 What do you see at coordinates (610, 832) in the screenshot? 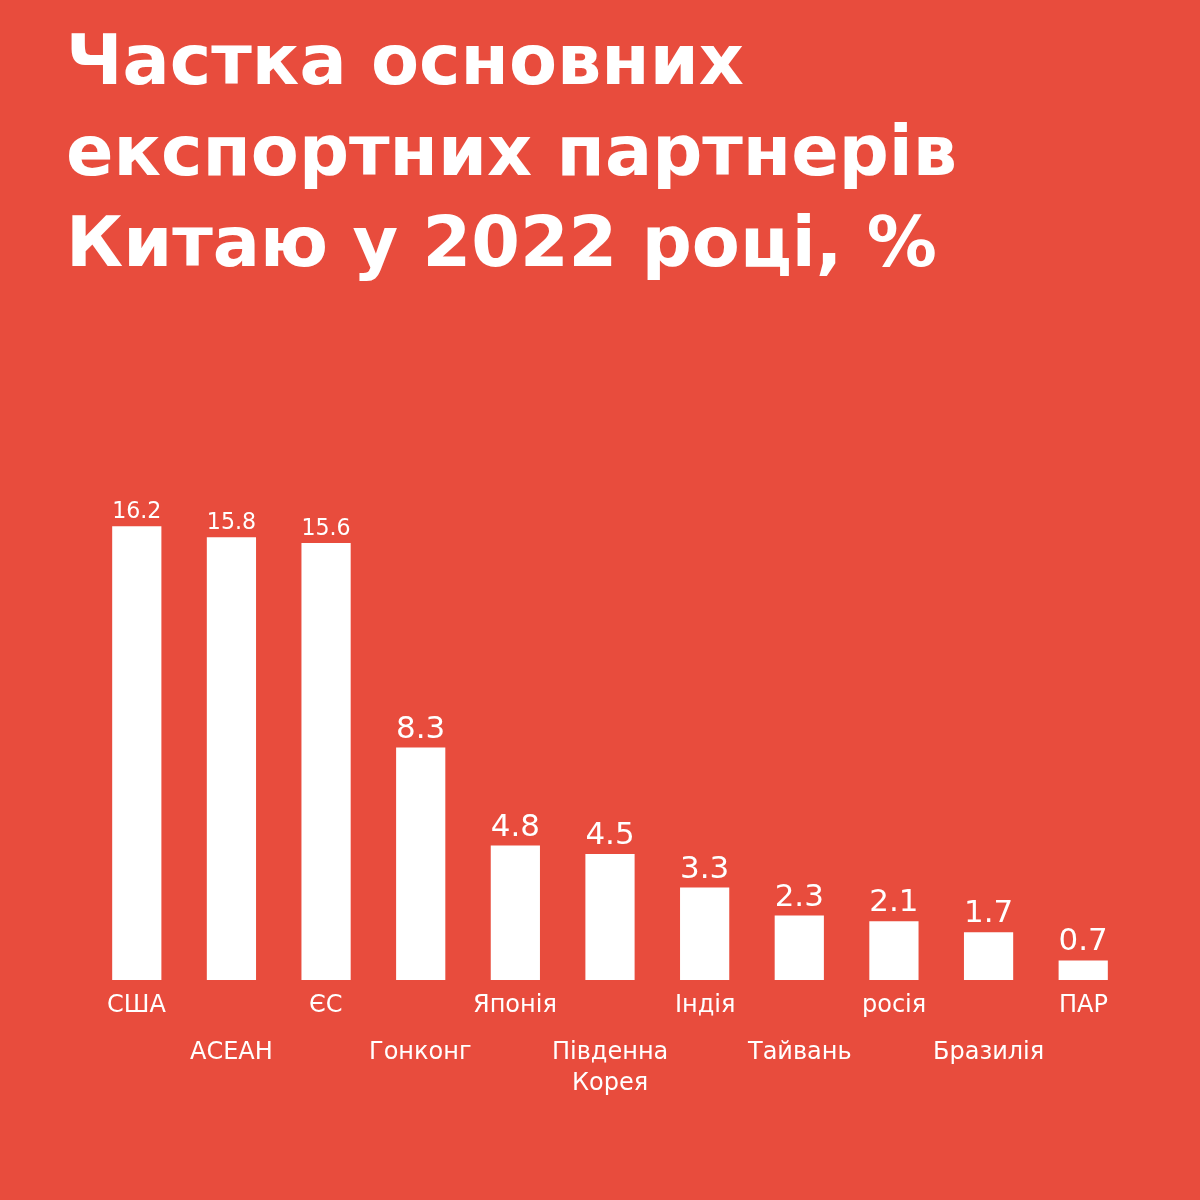
I see `data-label: 4.5` at bounding box center [610, 832].